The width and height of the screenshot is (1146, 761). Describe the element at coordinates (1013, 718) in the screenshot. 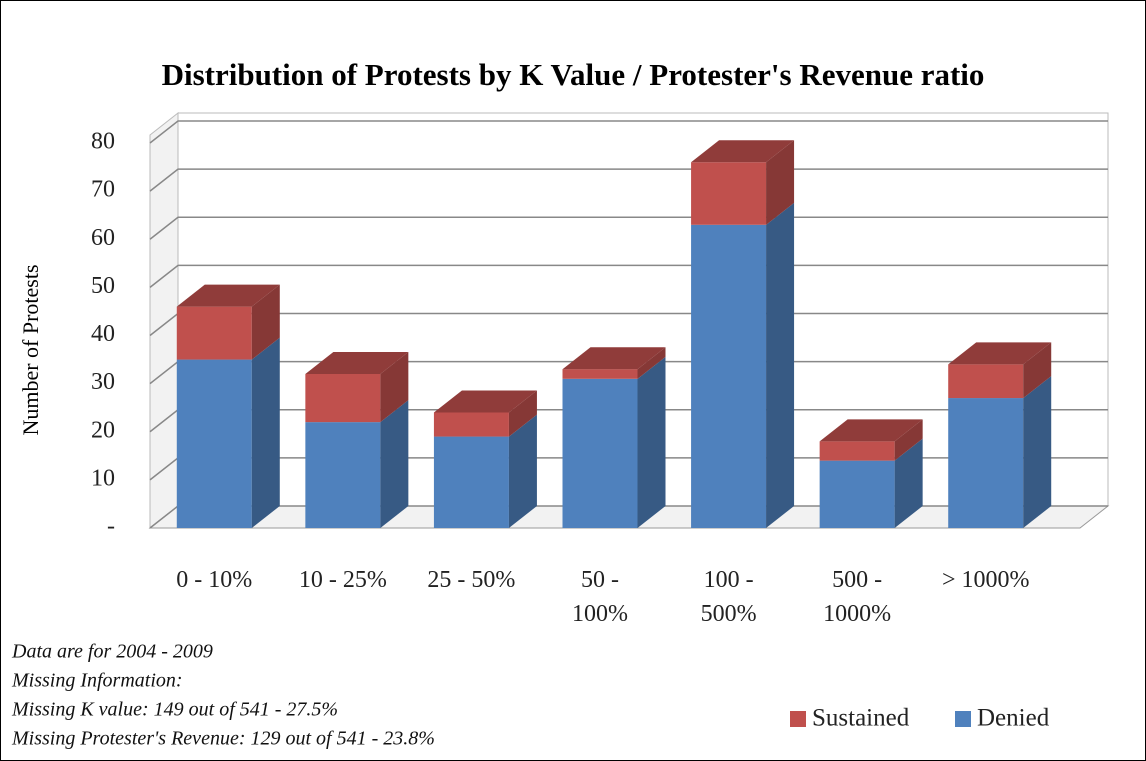

I see `legend-label: Denied` at that location.